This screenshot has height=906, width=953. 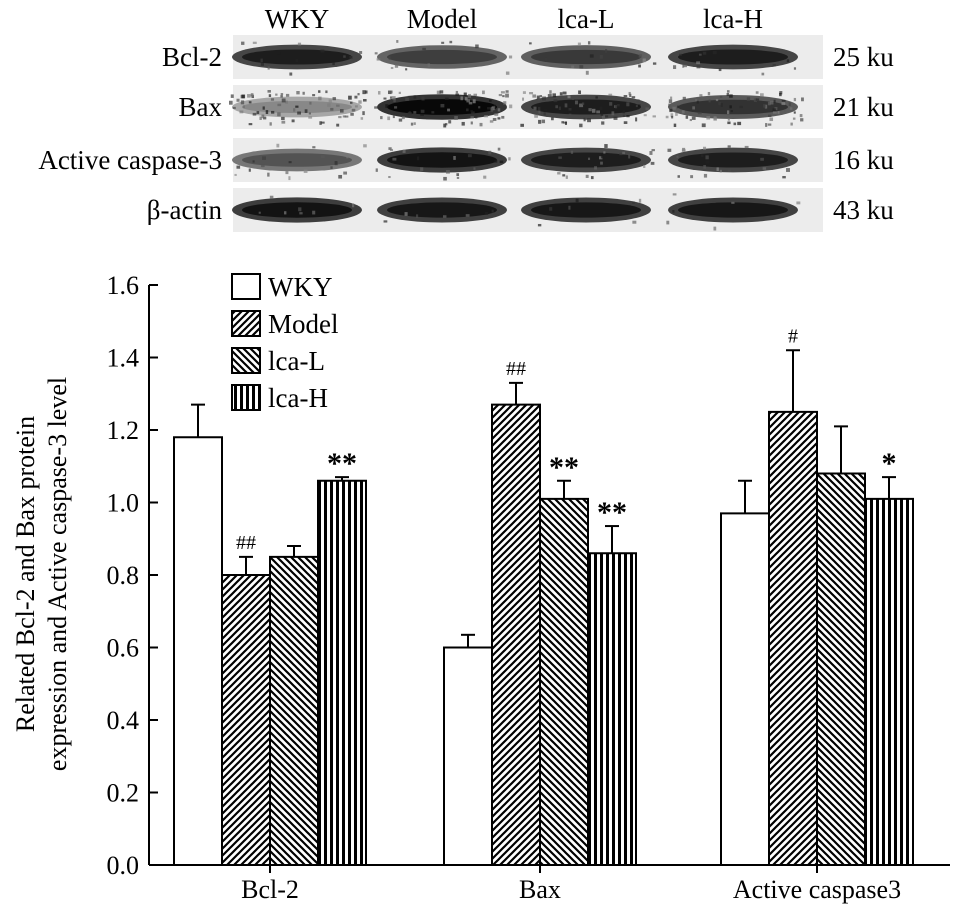 What do you see at coordinates (130, 160) in the screenshot?
I see `blot-row-label: Active caspase-3` at bounding box center [130, 160].